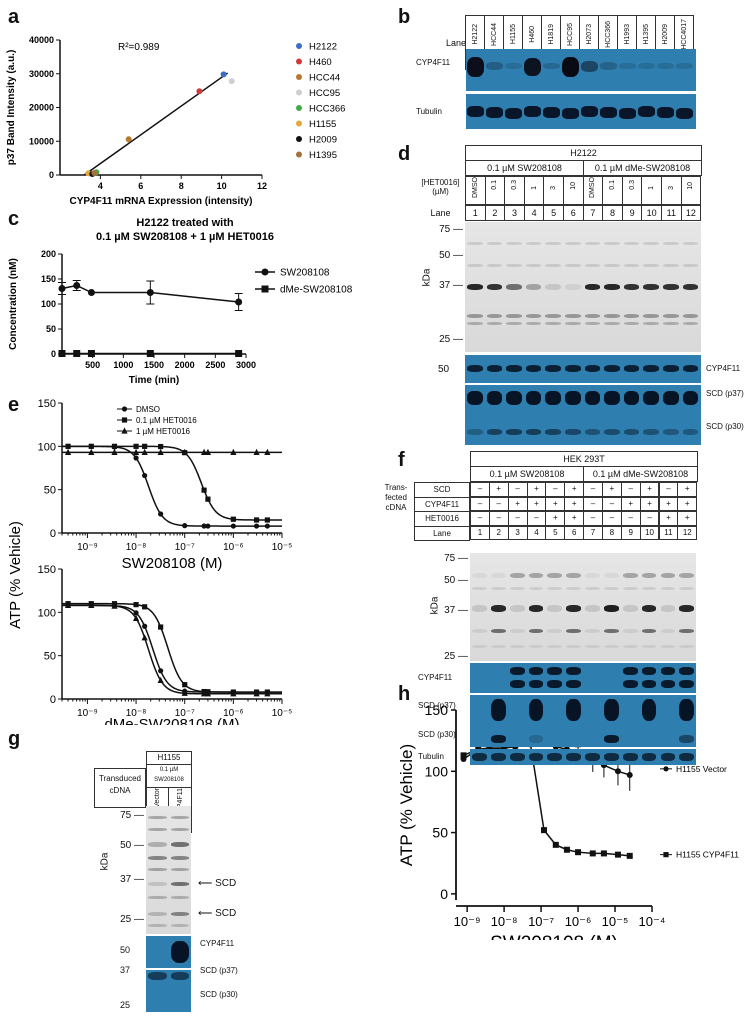 The height and width of the screenshot is (1018, 754). I want to click on panel-g-label-scd-p30: SCD (p30), so click(219, 994).